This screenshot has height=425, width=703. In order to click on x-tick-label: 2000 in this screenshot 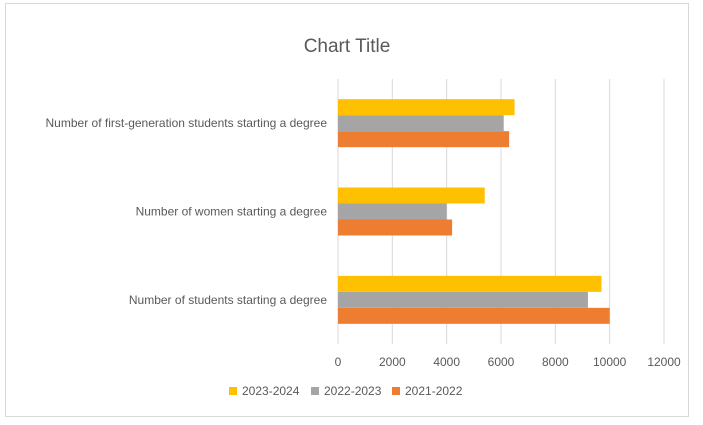, I will do `click(392, 362)`.